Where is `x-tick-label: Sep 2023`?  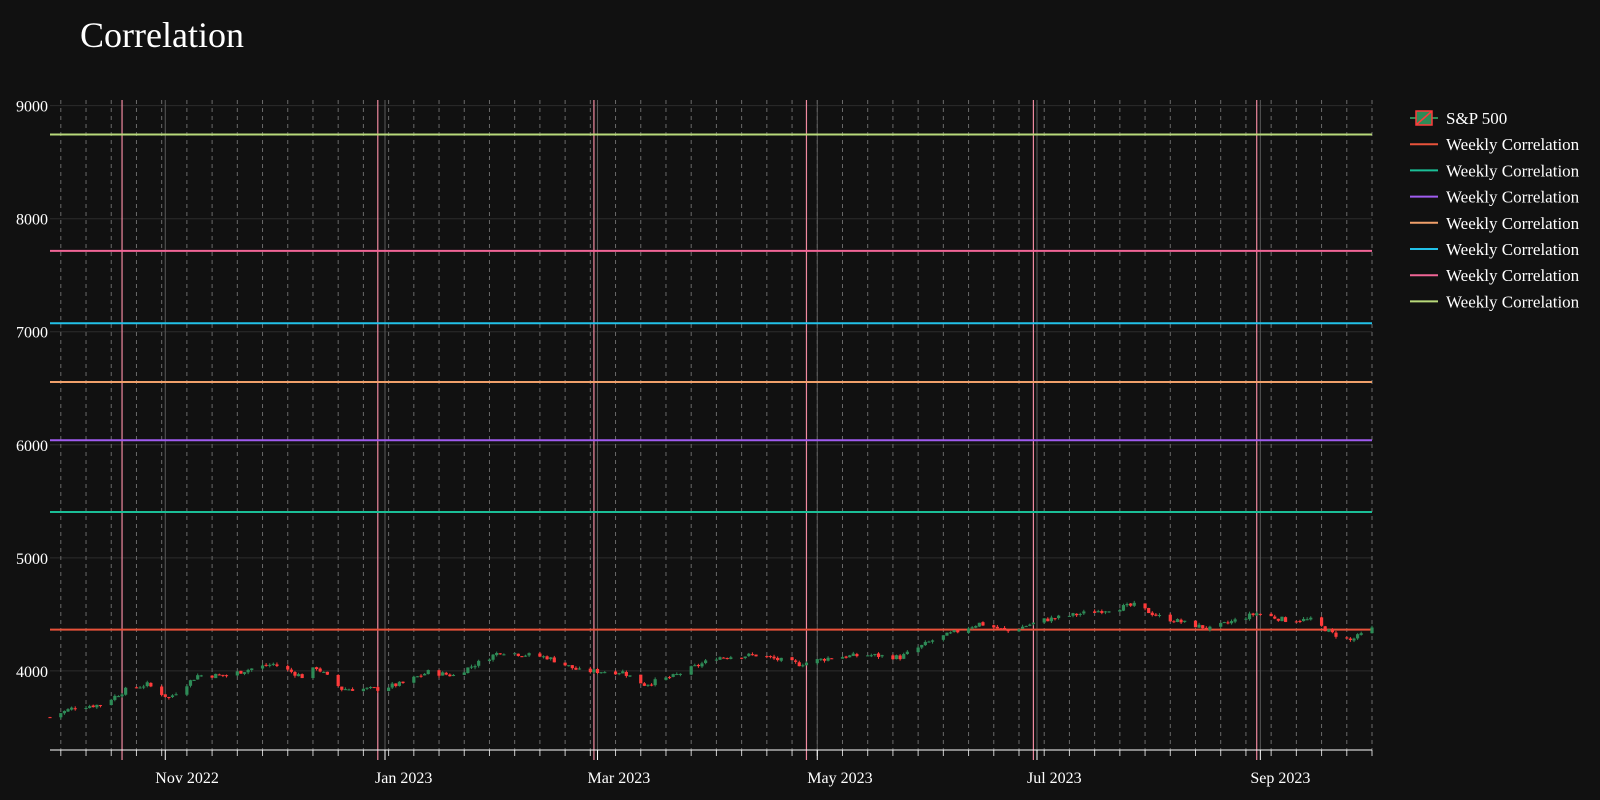 x-tick-label: Sep 2023 is located at coordinates (1280, 778).